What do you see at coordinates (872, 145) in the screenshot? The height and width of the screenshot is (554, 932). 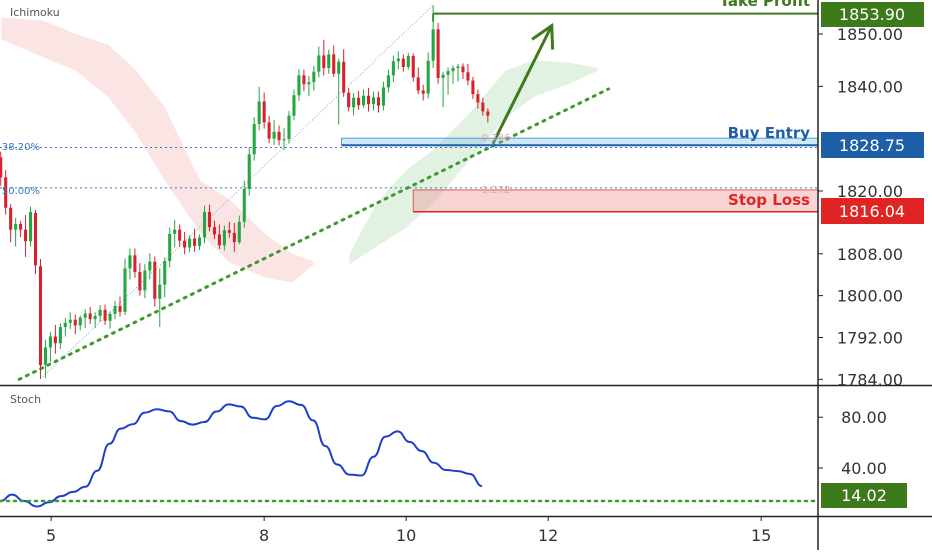 I see `buy-entry-tag-bg` at bounding box center [872, 145].